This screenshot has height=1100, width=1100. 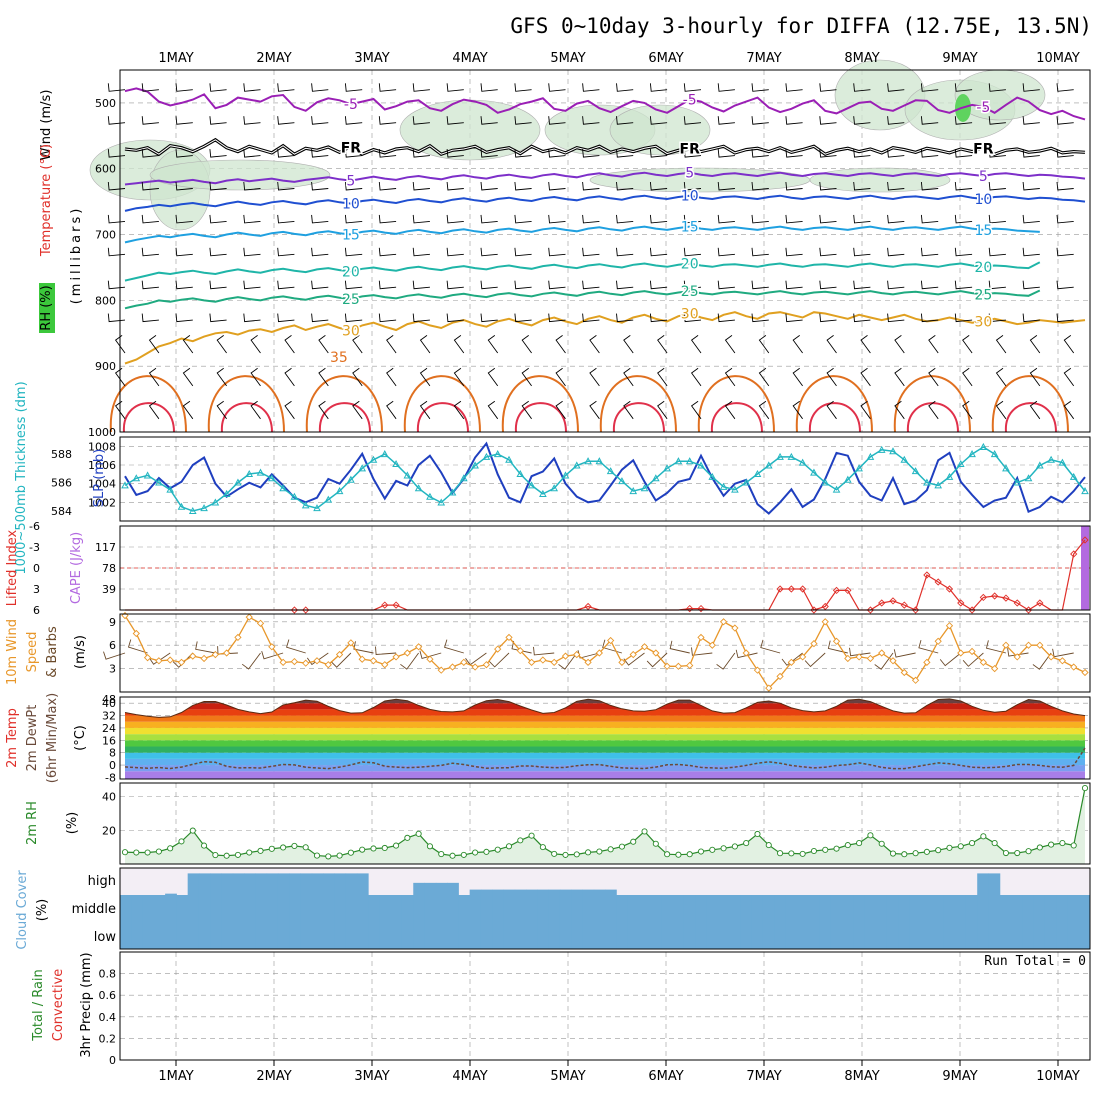 What do you see at coordinates (959, 58) in the screenshot?
I see `date-label-top: 9MAY` at bounding box center [959, 58].